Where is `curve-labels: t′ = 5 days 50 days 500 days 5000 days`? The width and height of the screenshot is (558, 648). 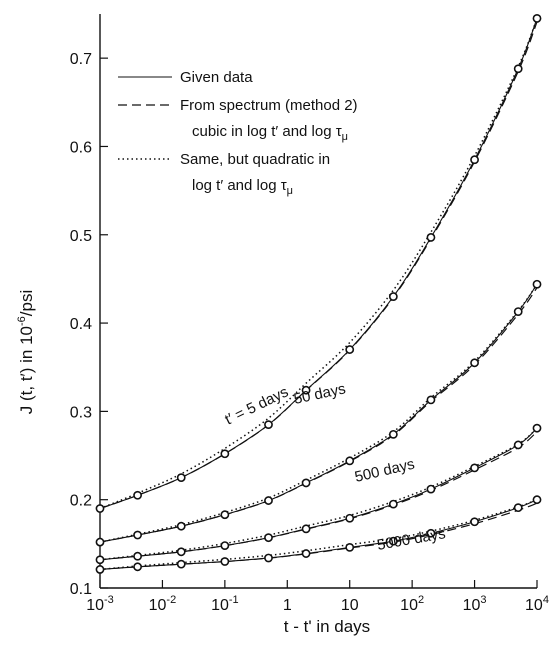 curve-labels: t′ = 5 days 50 days 500 days 5000 days is located at coordinates (334, 467).